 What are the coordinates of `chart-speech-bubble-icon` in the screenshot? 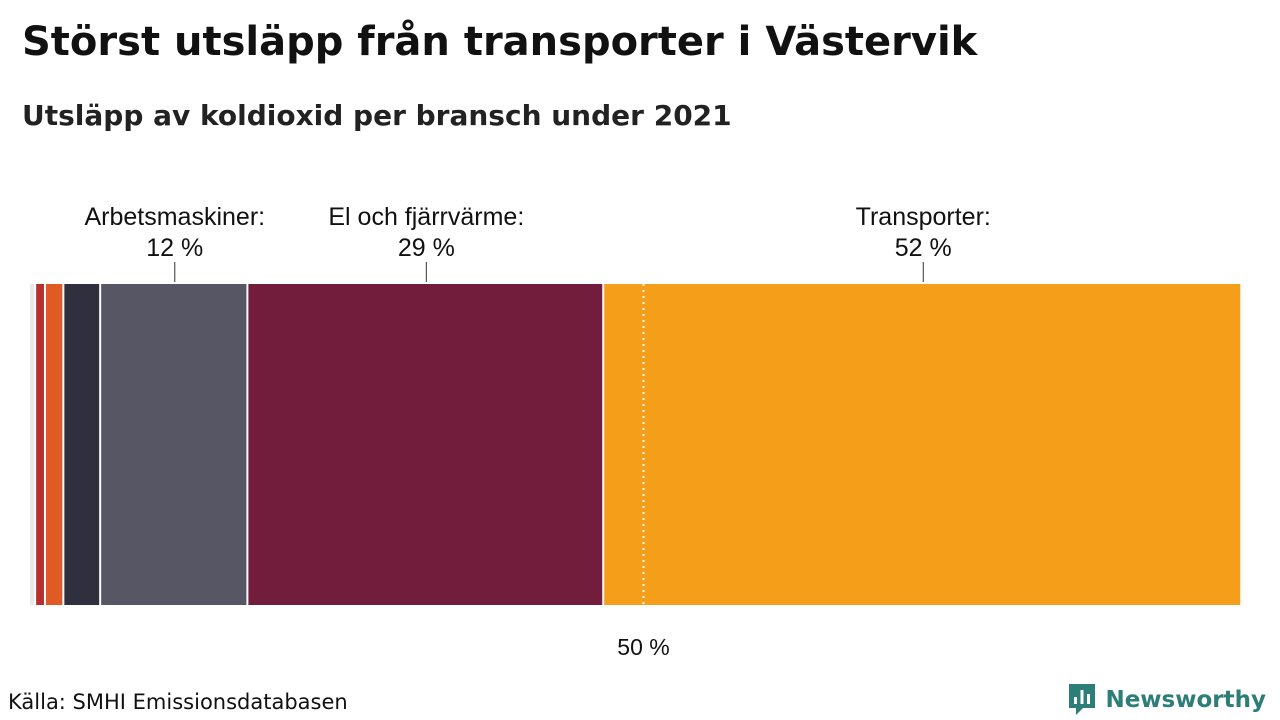 It's located at (1082, 699).